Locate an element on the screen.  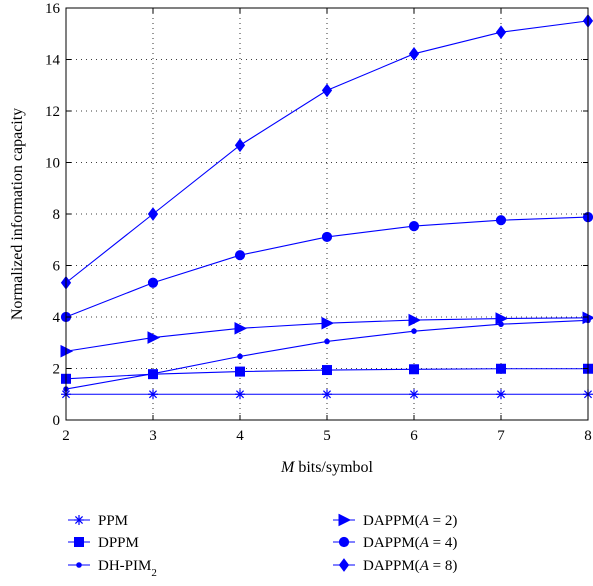
x-axis-label-var: M is located at coordinates (288, 467).